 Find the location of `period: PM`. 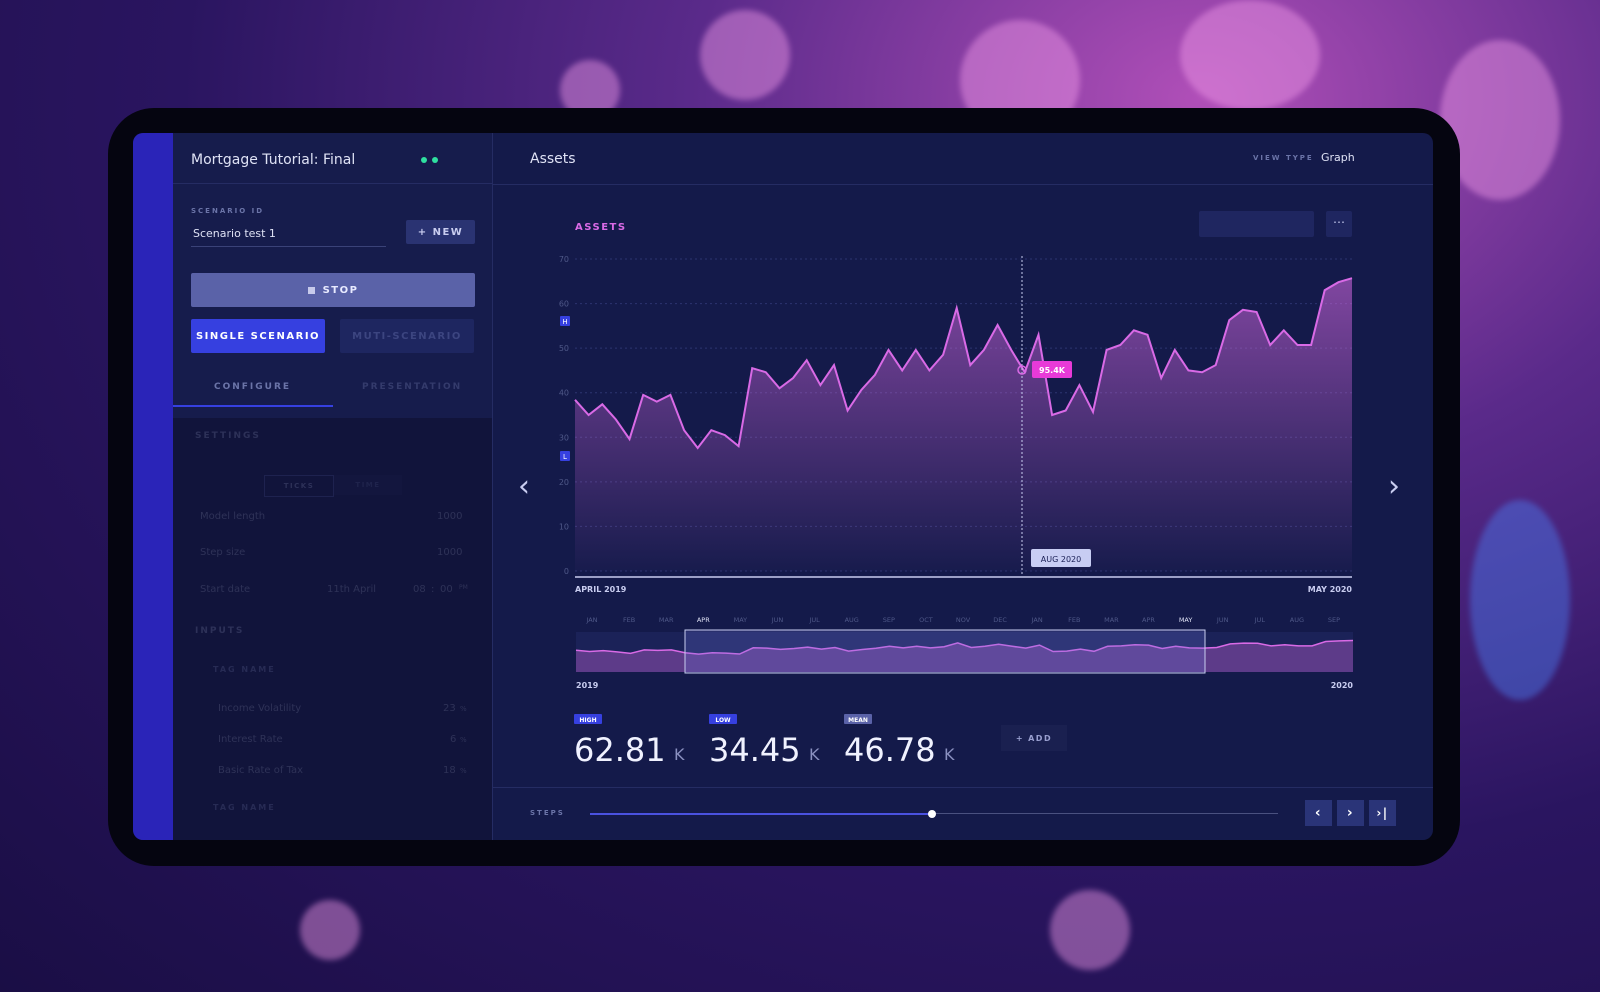

period: PM is located at coordinates (463, 587).